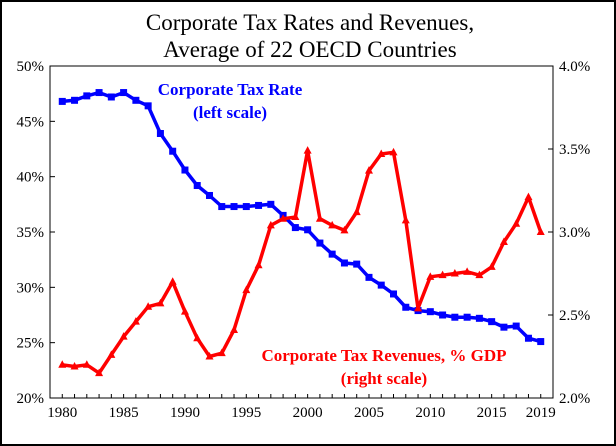  I want to click on rate-annotation-line-1: Corporate Tax Rate, so click(230, 89).